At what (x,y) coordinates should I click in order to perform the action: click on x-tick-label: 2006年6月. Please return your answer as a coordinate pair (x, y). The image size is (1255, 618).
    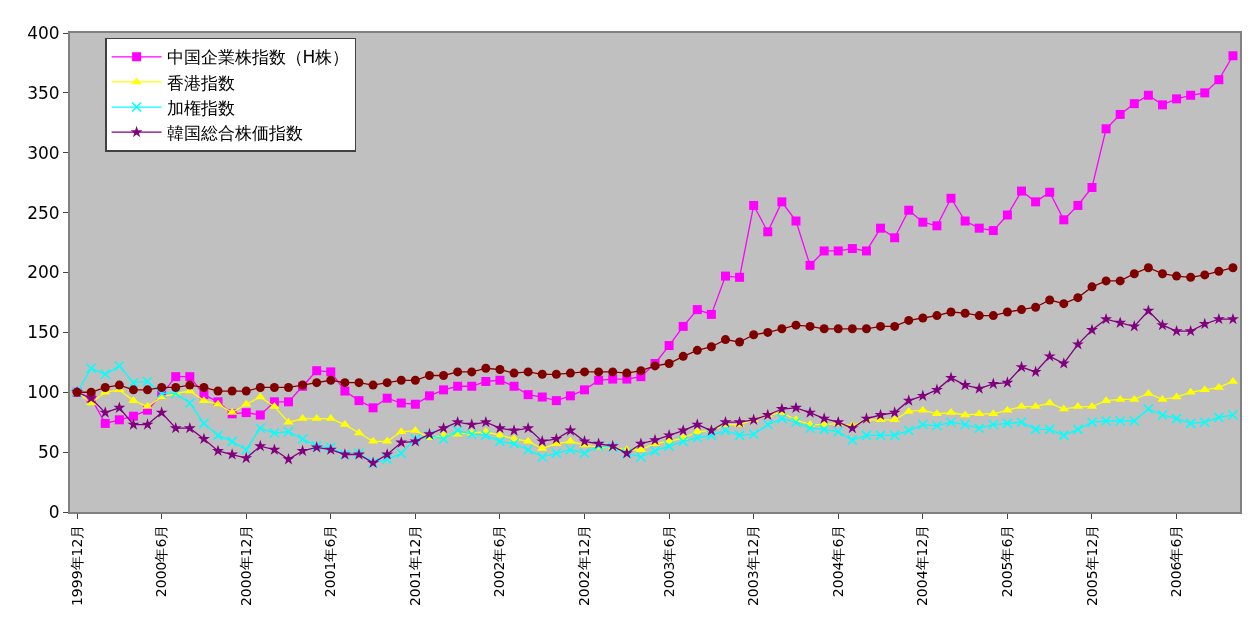
    Looking at the image, I should click on (1176, 561).